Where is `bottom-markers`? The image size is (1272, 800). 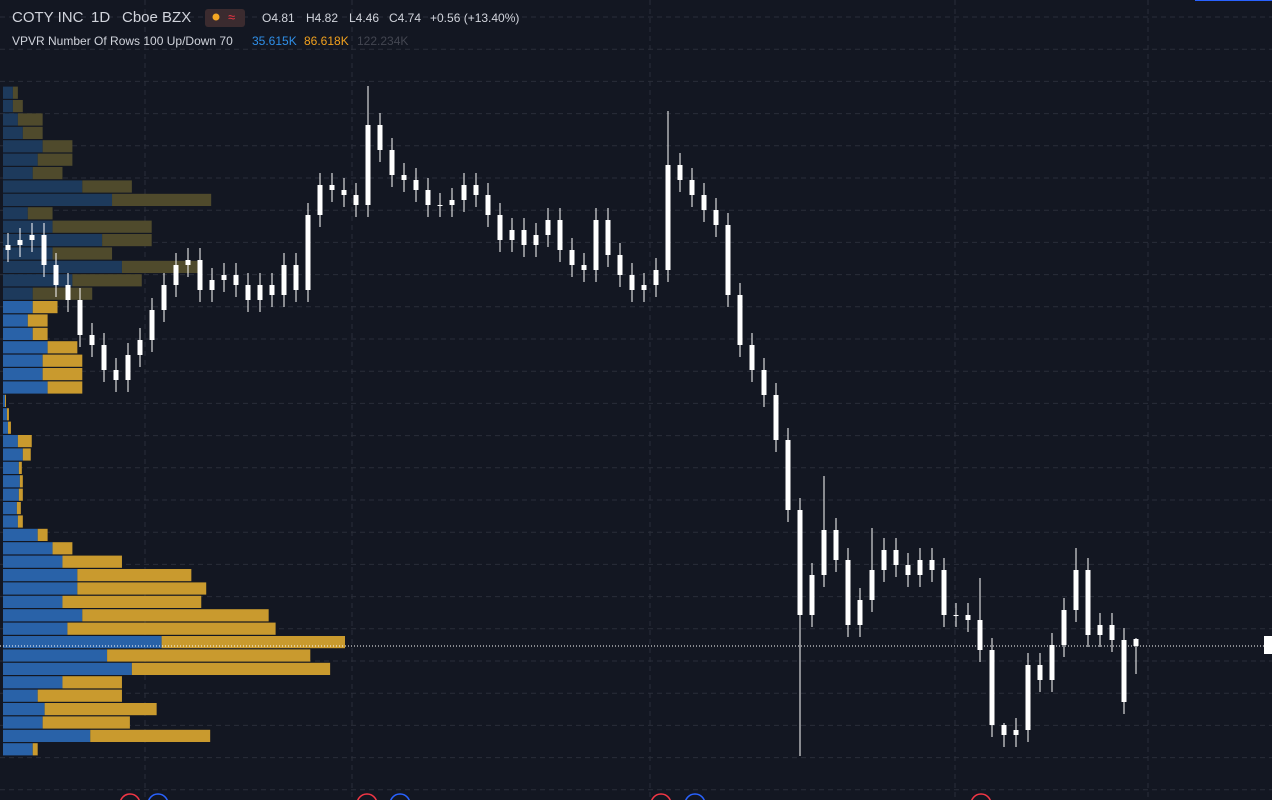
bottom-markers is located at coordinates (555, 796).